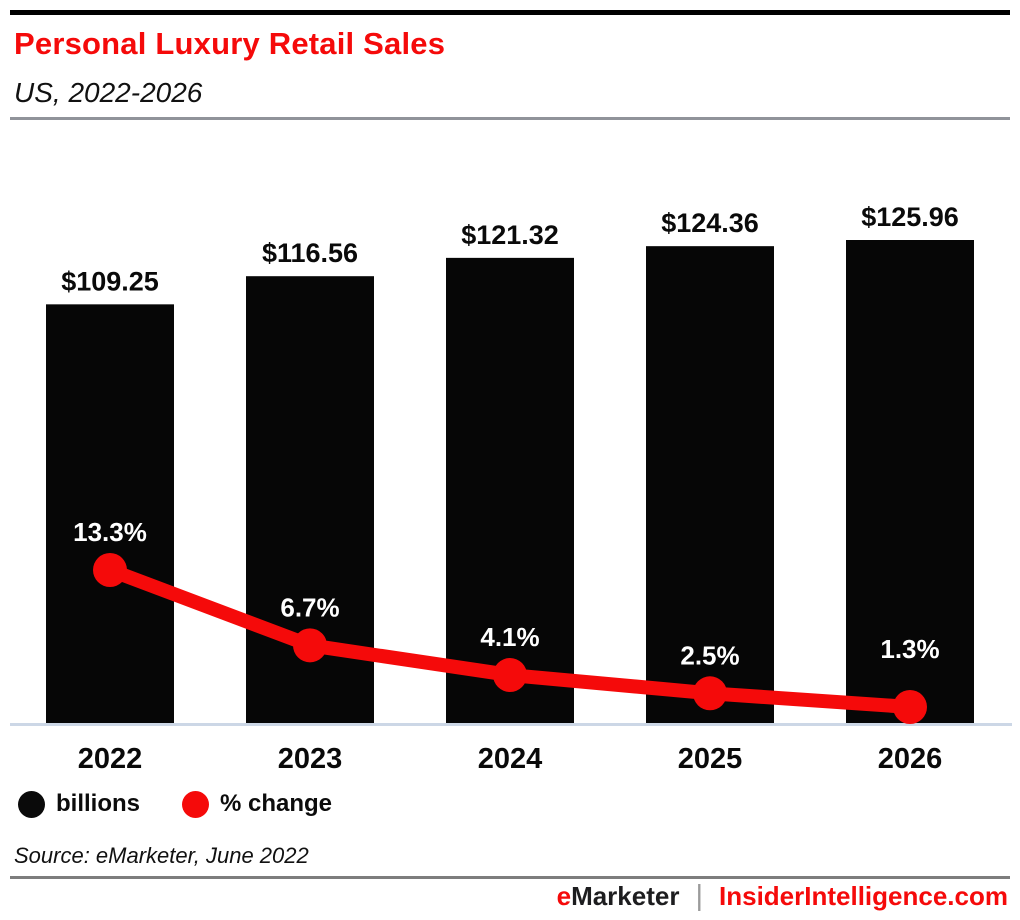  I want to click on pct-label-2024: 4.1%, so click(509, 637).